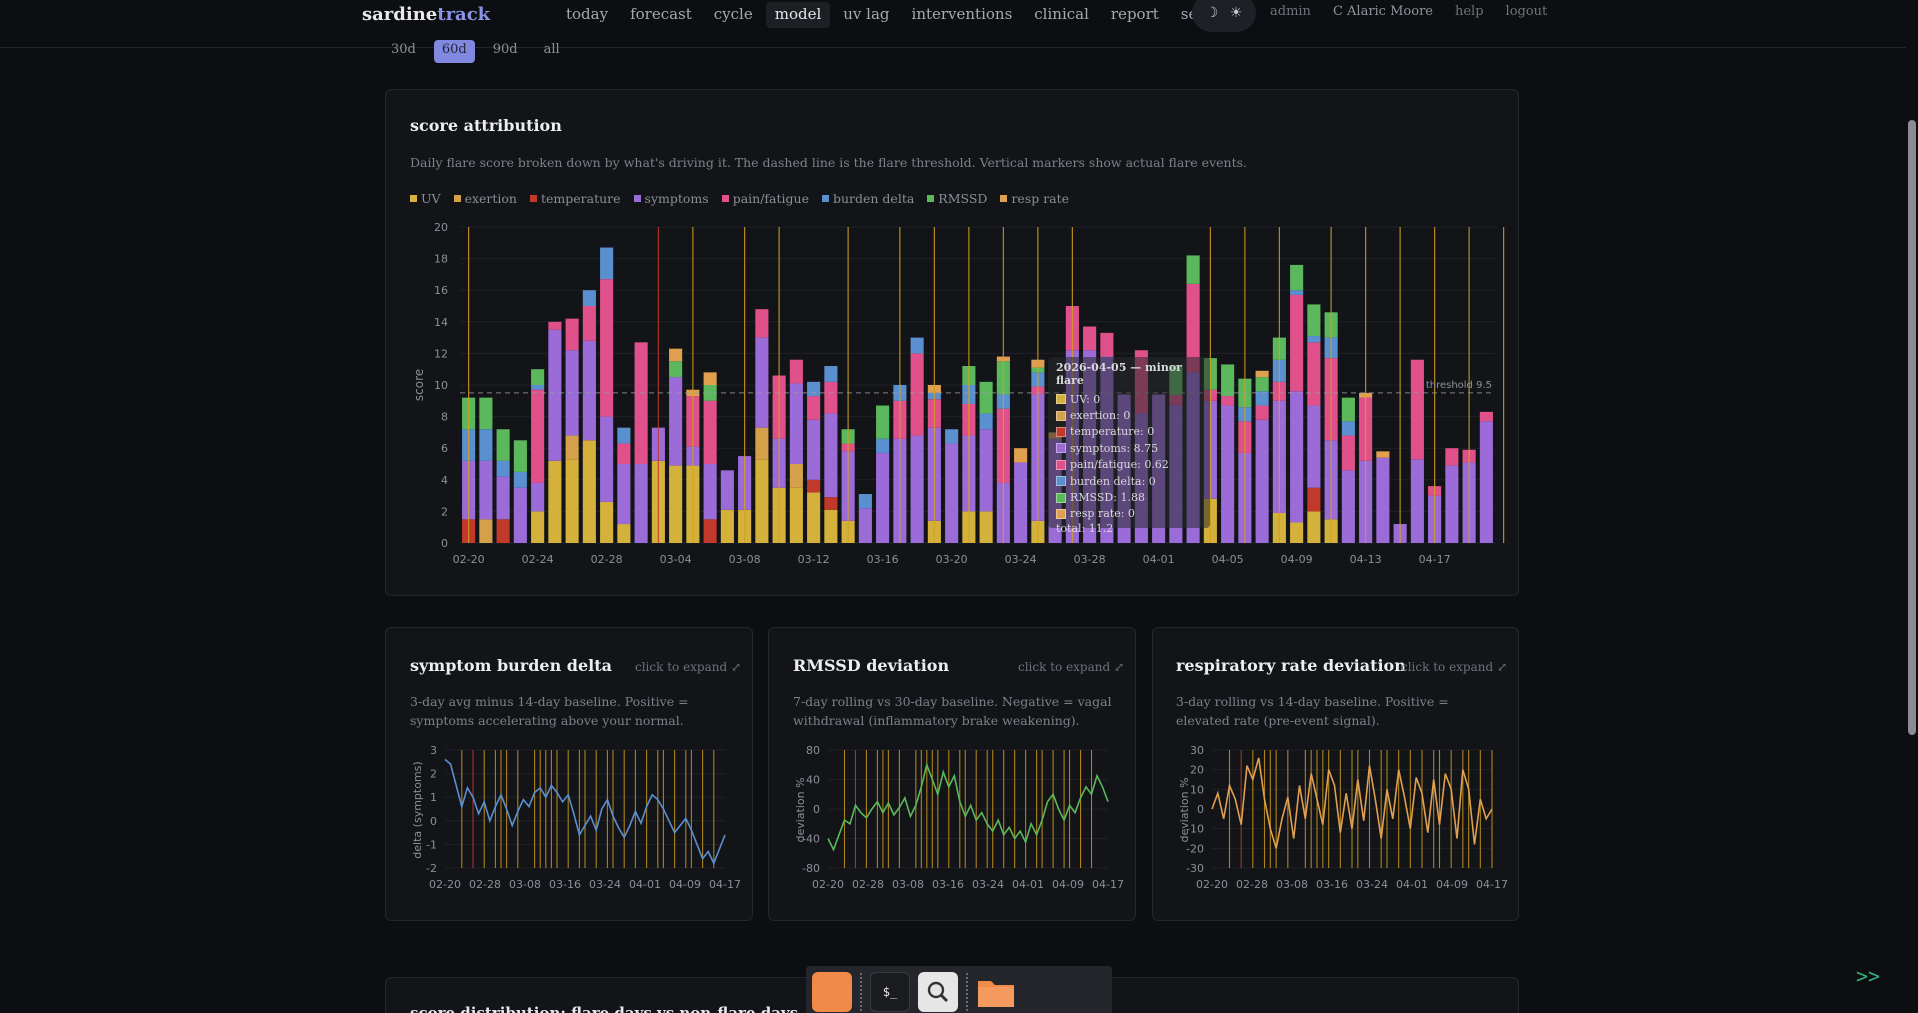  Describe the element at coordinates (811, 868) in the screenshot. I see `y-tick-label: -80` at that location.